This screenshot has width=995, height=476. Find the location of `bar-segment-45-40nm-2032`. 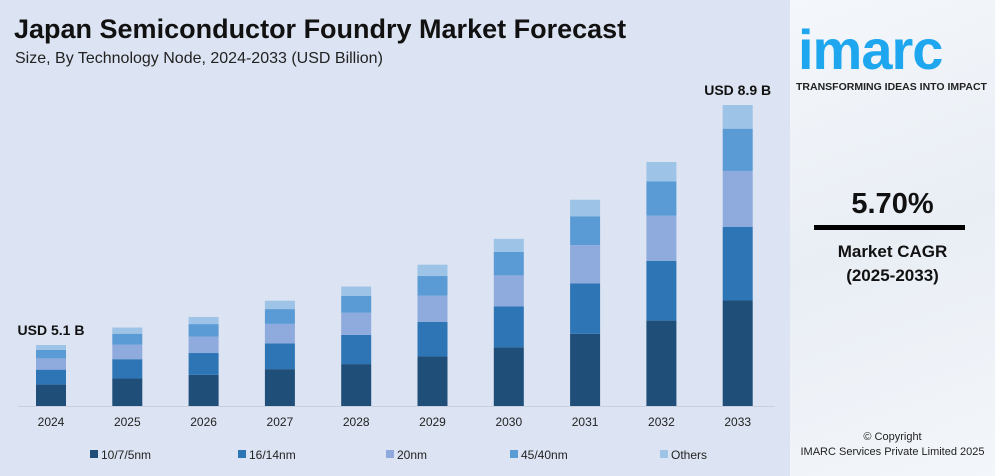

bar-segment-45-40nm-2032 is located at coordinates (661, 198).